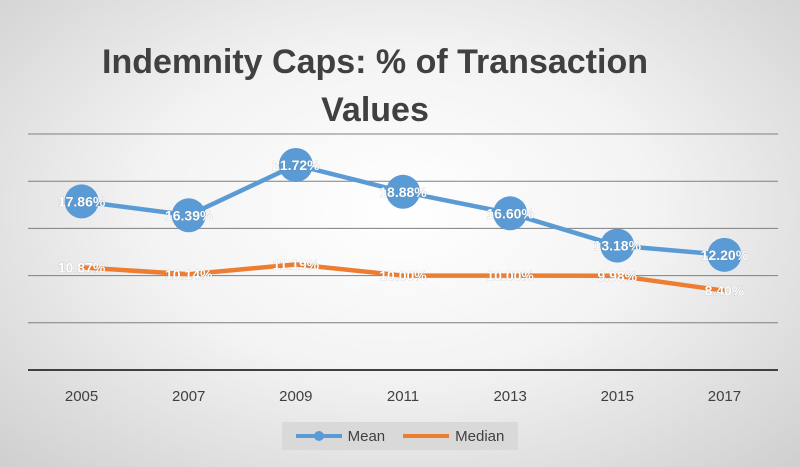 This screenshot has height=467, width=800. Describe the element at coordinates (403, 396) in the screenshot. I see `x-tick-label: 2011` at that location.